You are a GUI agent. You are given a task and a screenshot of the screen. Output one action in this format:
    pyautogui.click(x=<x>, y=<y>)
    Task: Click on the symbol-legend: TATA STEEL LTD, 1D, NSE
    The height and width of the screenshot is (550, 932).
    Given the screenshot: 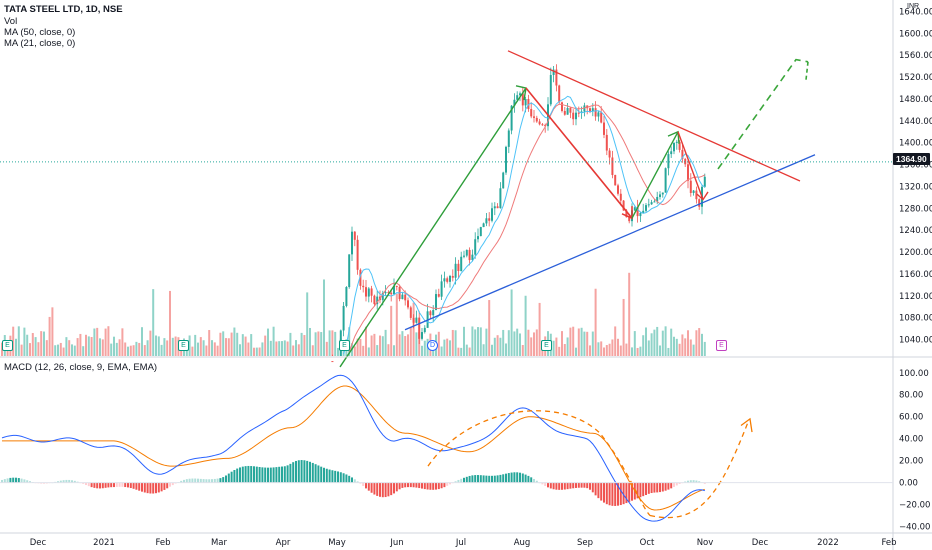 What is the action you would take?
    pyautogui.click(x=63, y=9)
    